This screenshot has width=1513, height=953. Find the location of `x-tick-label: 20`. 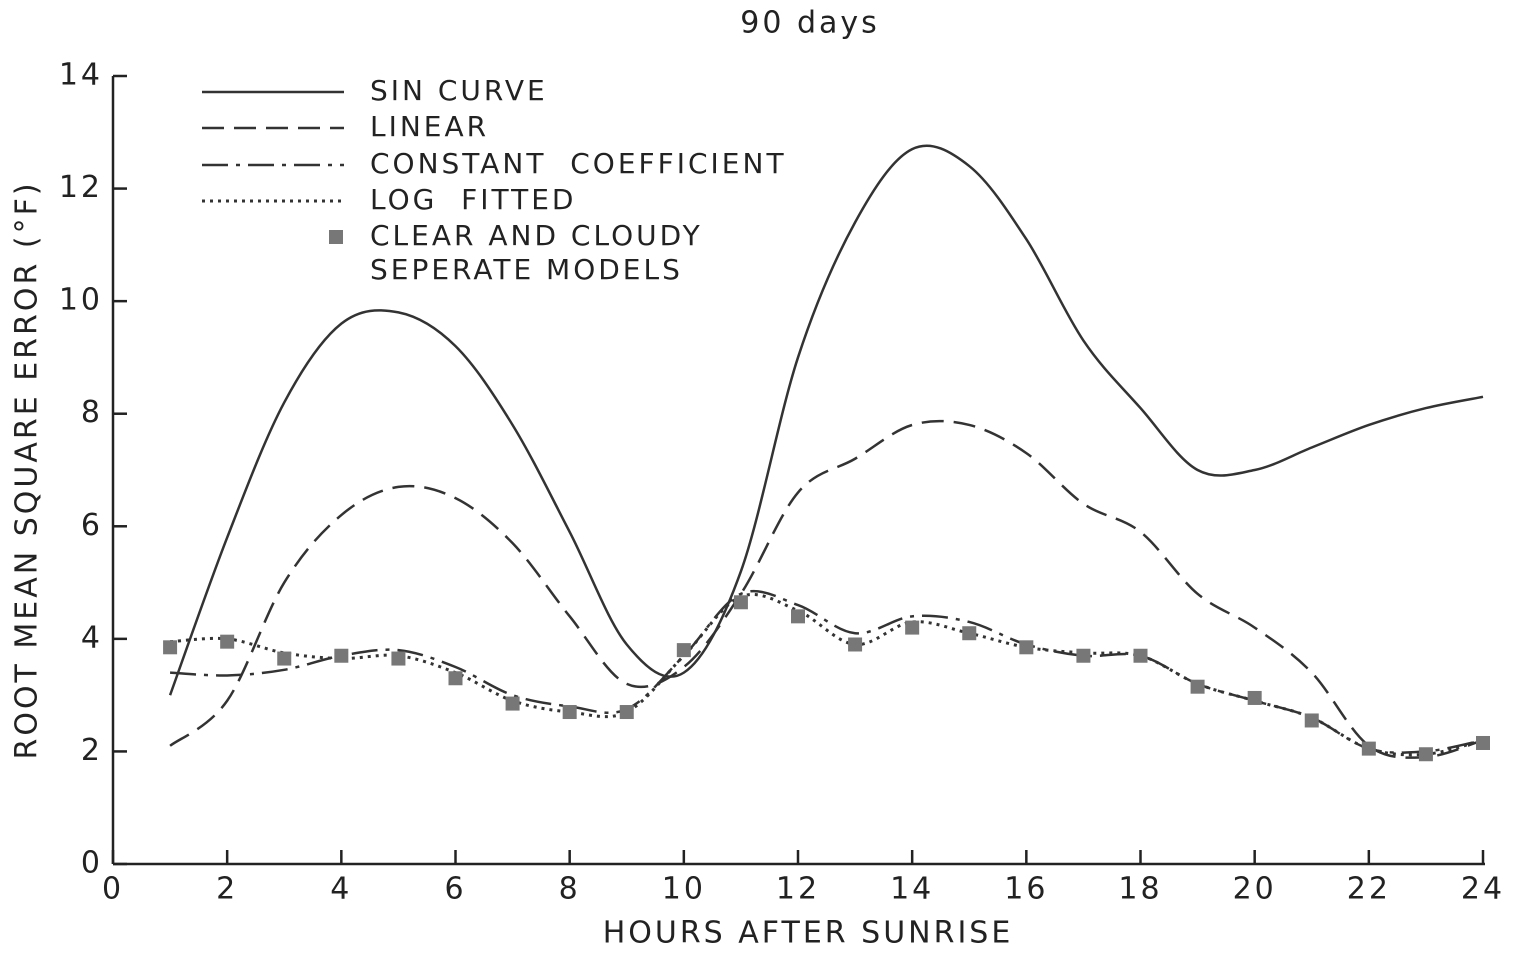

x-tick-label: 20 is located at coordinates (1255, 889).